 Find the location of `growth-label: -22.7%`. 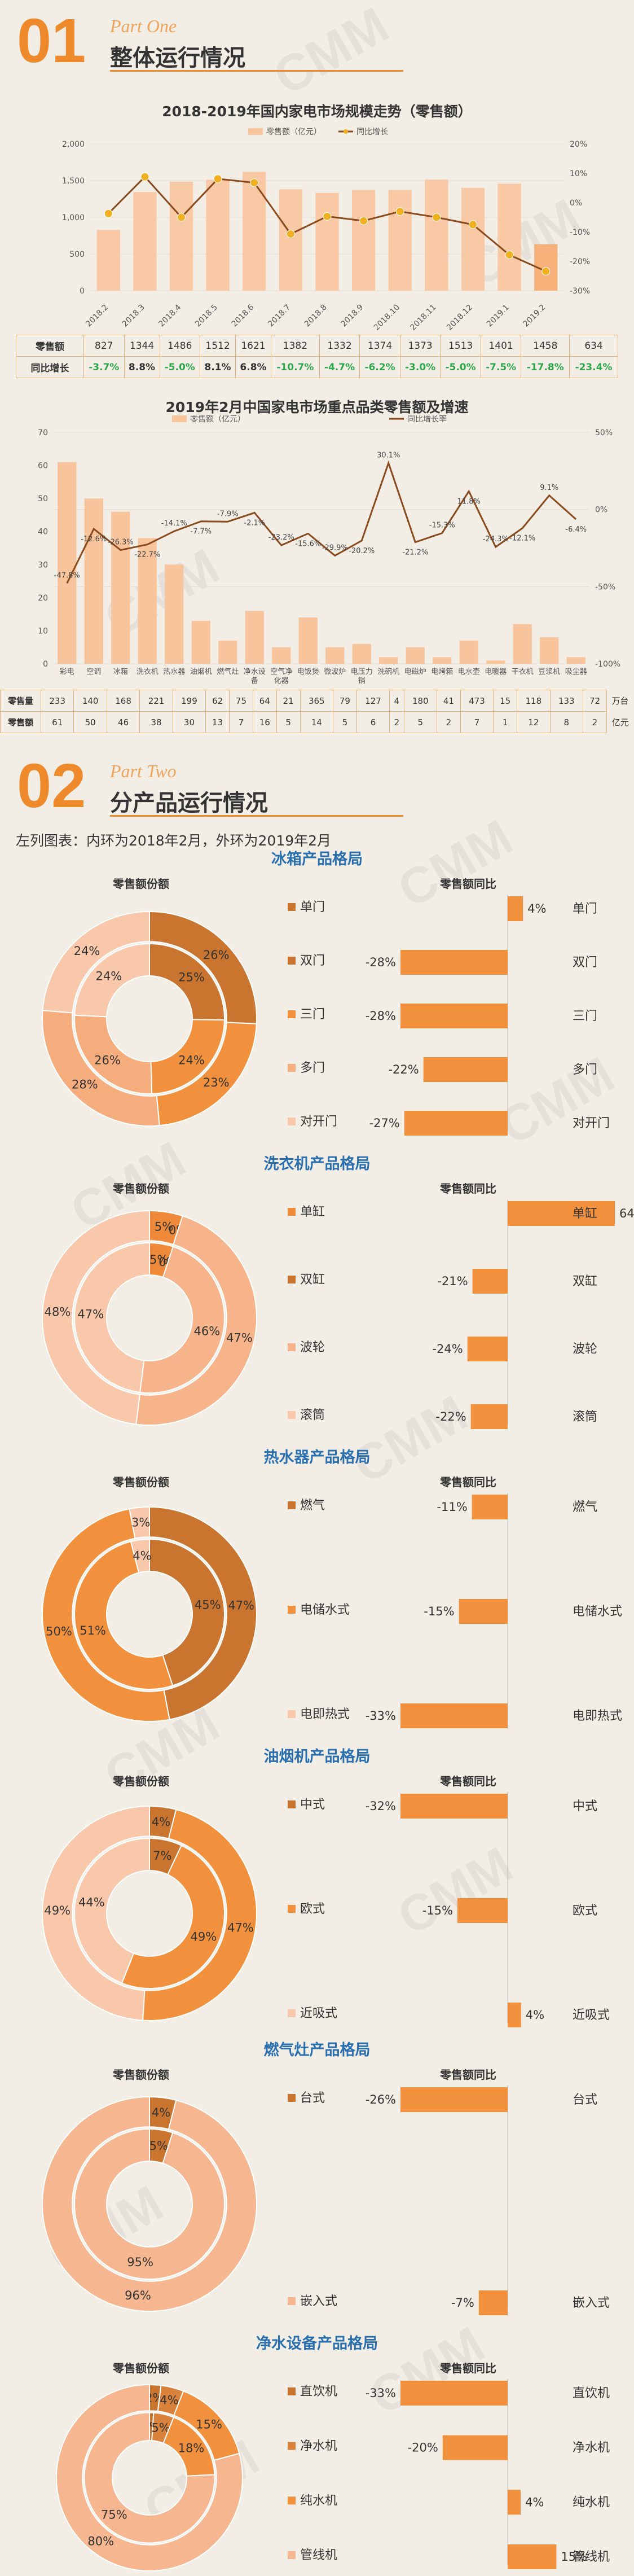

growth-label: -22.7% is located at coordinates (147, 555).